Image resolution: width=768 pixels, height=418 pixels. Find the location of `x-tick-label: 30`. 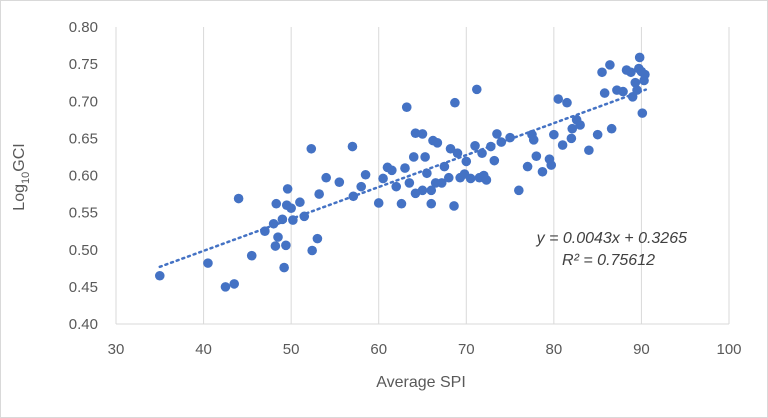

x-tick-label: 30 is located at coordinates (116, 349).